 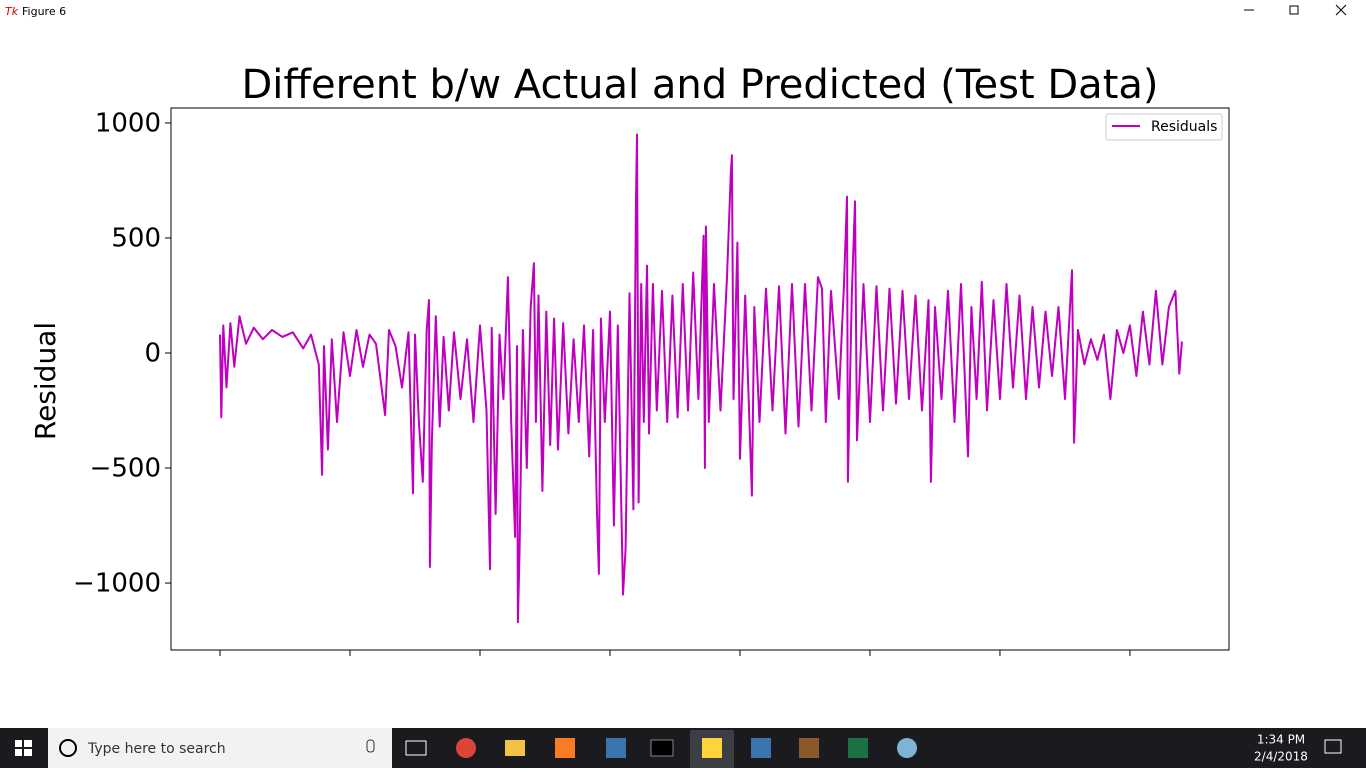 I want to click on python-icon, so click(x=616, y=748).